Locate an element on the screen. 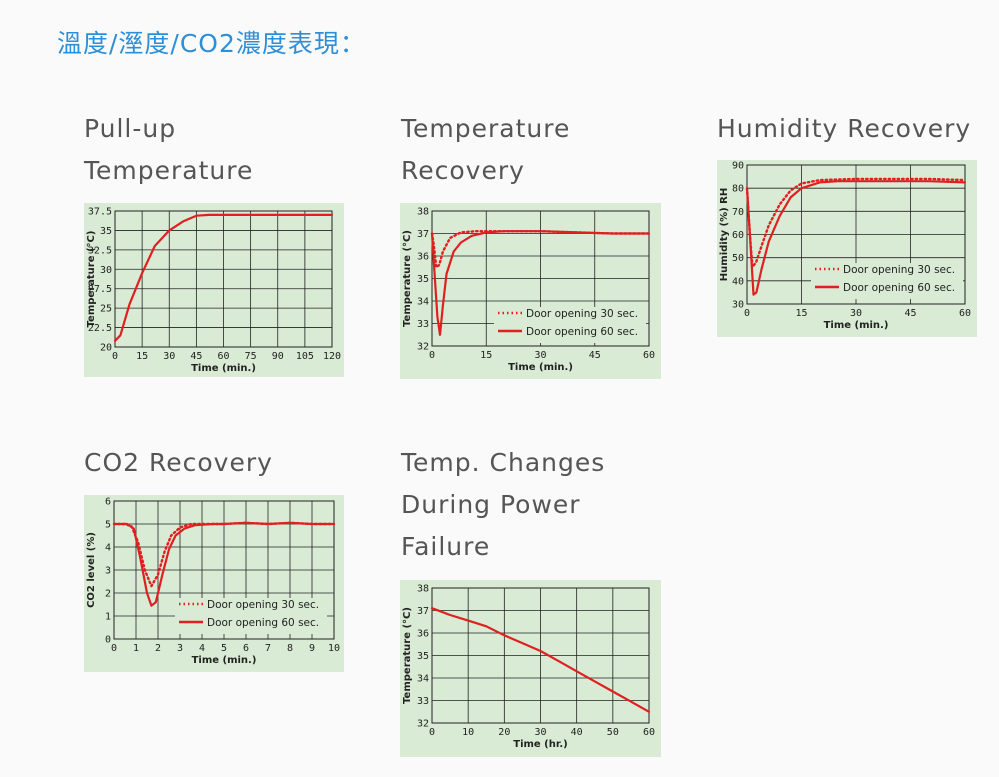  x-tick-label: 75 is located at coordinates (251, 356).